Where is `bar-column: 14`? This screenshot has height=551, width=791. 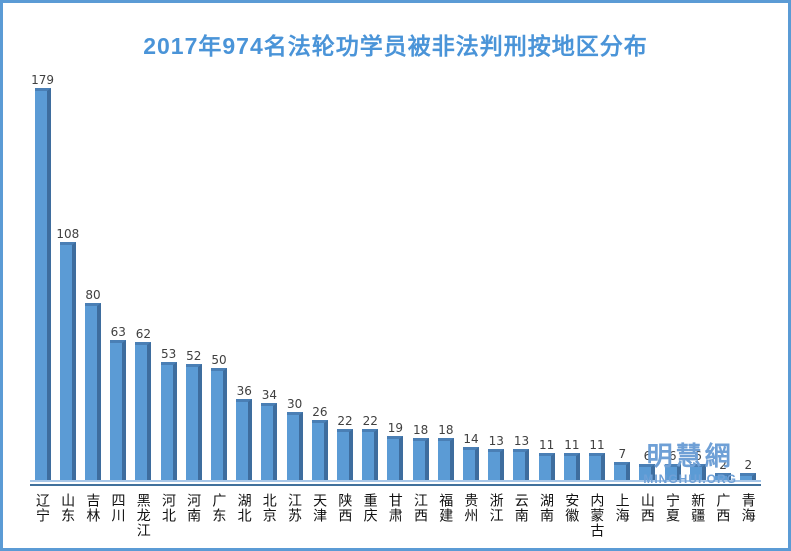 bar-column: 14 is located at coordinates (470, 456).